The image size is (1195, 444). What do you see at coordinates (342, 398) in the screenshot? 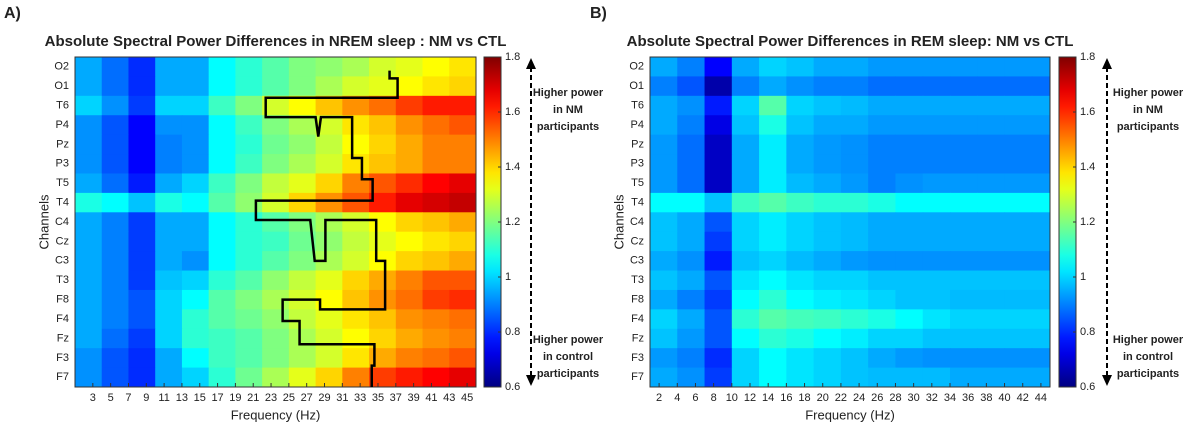
I see `x-tick-label: 31` at bounding box center [342, 398].